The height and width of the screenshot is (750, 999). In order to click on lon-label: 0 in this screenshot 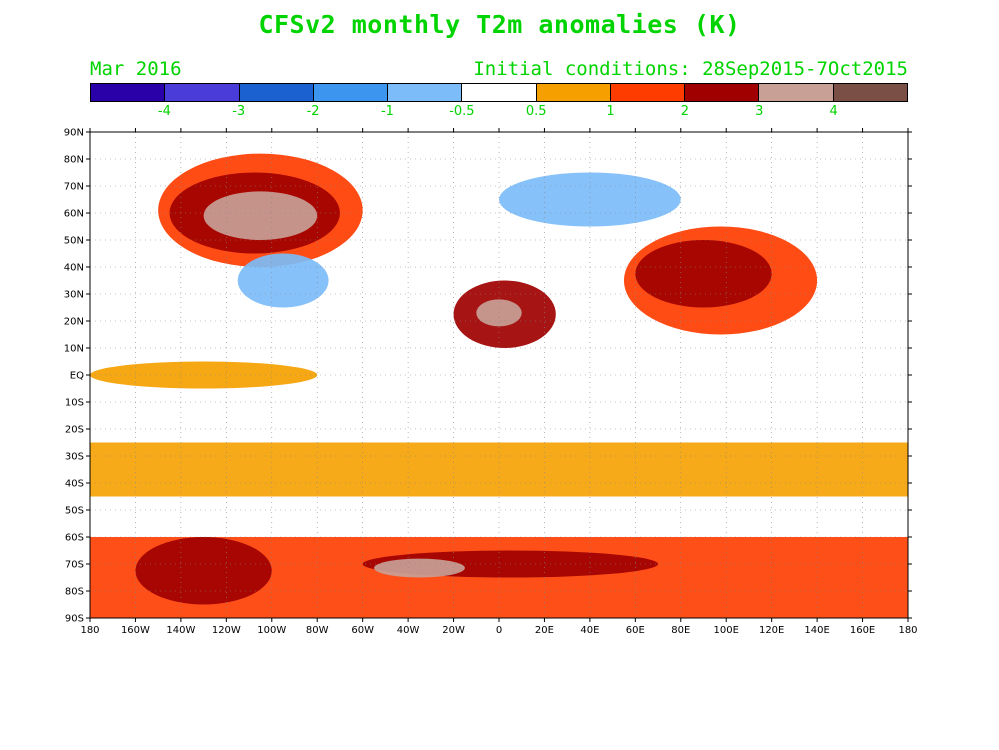, I will do `click(499, 630)`.